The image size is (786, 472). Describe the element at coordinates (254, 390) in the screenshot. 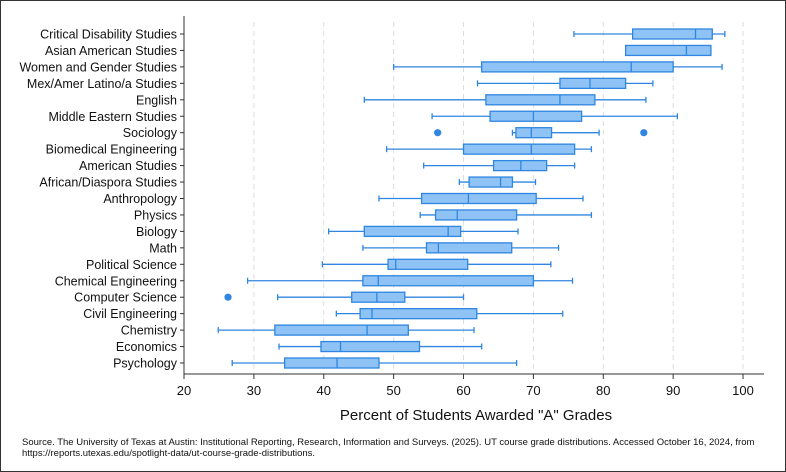

I see `x-tick-label: 30` at that location.